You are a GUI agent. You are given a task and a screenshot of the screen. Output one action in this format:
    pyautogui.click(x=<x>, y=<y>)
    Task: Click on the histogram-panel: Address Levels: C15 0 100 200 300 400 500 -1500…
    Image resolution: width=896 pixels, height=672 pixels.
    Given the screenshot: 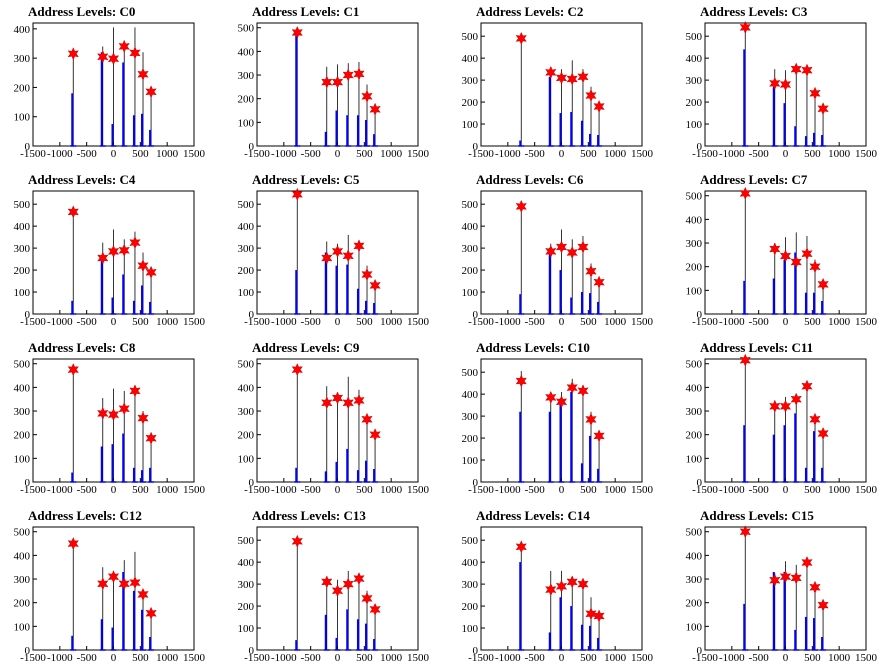 What is the action you would take?
    pyautogui.click(x=784, y=588)
    